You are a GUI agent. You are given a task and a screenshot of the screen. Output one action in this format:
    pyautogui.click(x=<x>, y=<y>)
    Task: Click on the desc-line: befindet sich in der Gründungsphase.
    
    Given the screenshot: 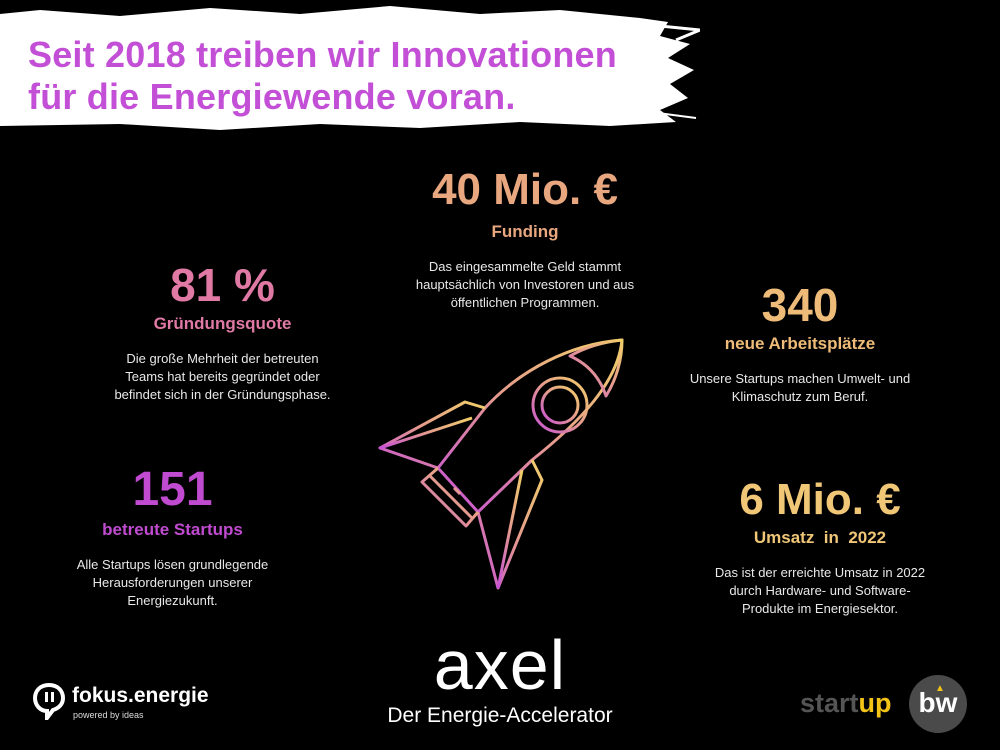 What is the action you would take?
    pyautogui.click(x=222, y=394)
    